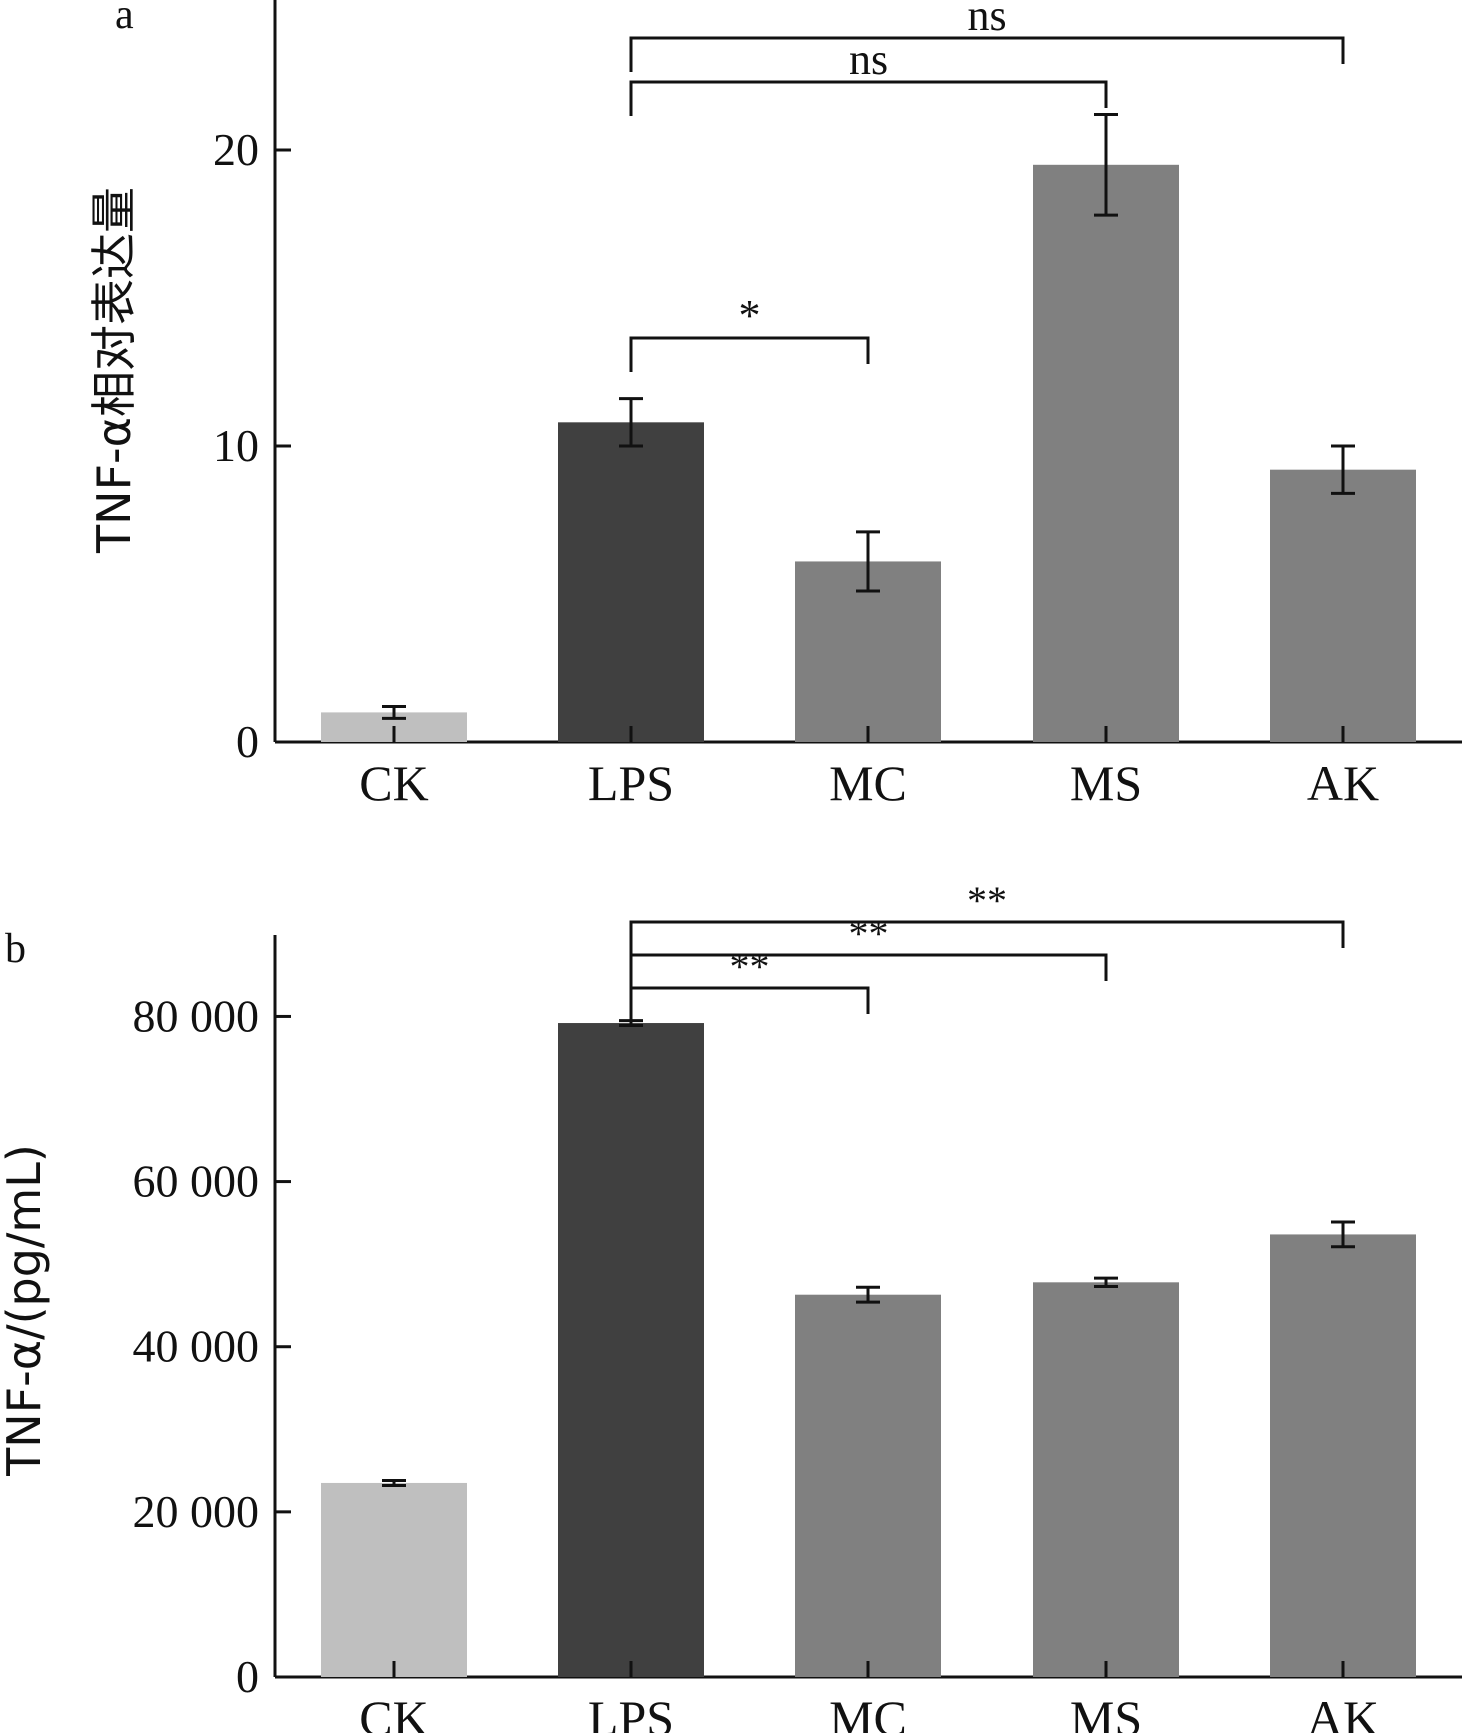  What do you see at coordinates (15, 949) in the screenshot?
I see `panel-label: b` at bounding box center [15, 949].